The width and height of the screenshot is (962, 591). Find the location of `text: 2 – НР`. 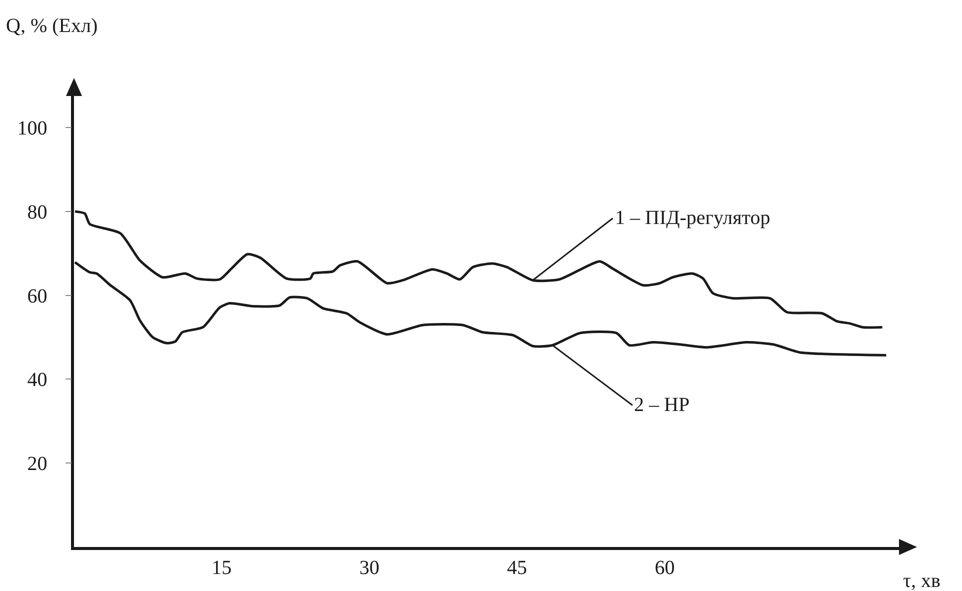

text: 2 – НР is located at coordinates (662, 405).